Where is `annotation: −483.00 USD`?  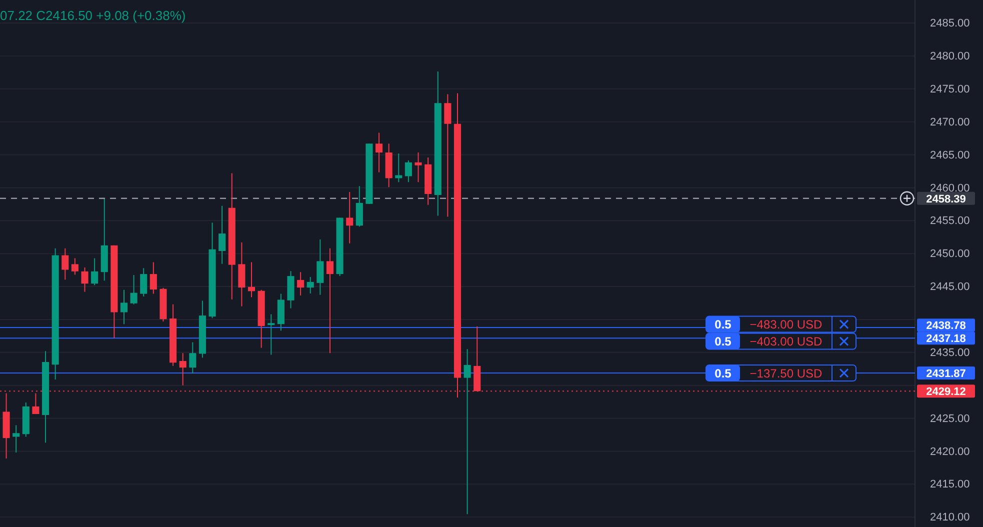 annotation: −483.00 USD is located at coordinates (786, 325).